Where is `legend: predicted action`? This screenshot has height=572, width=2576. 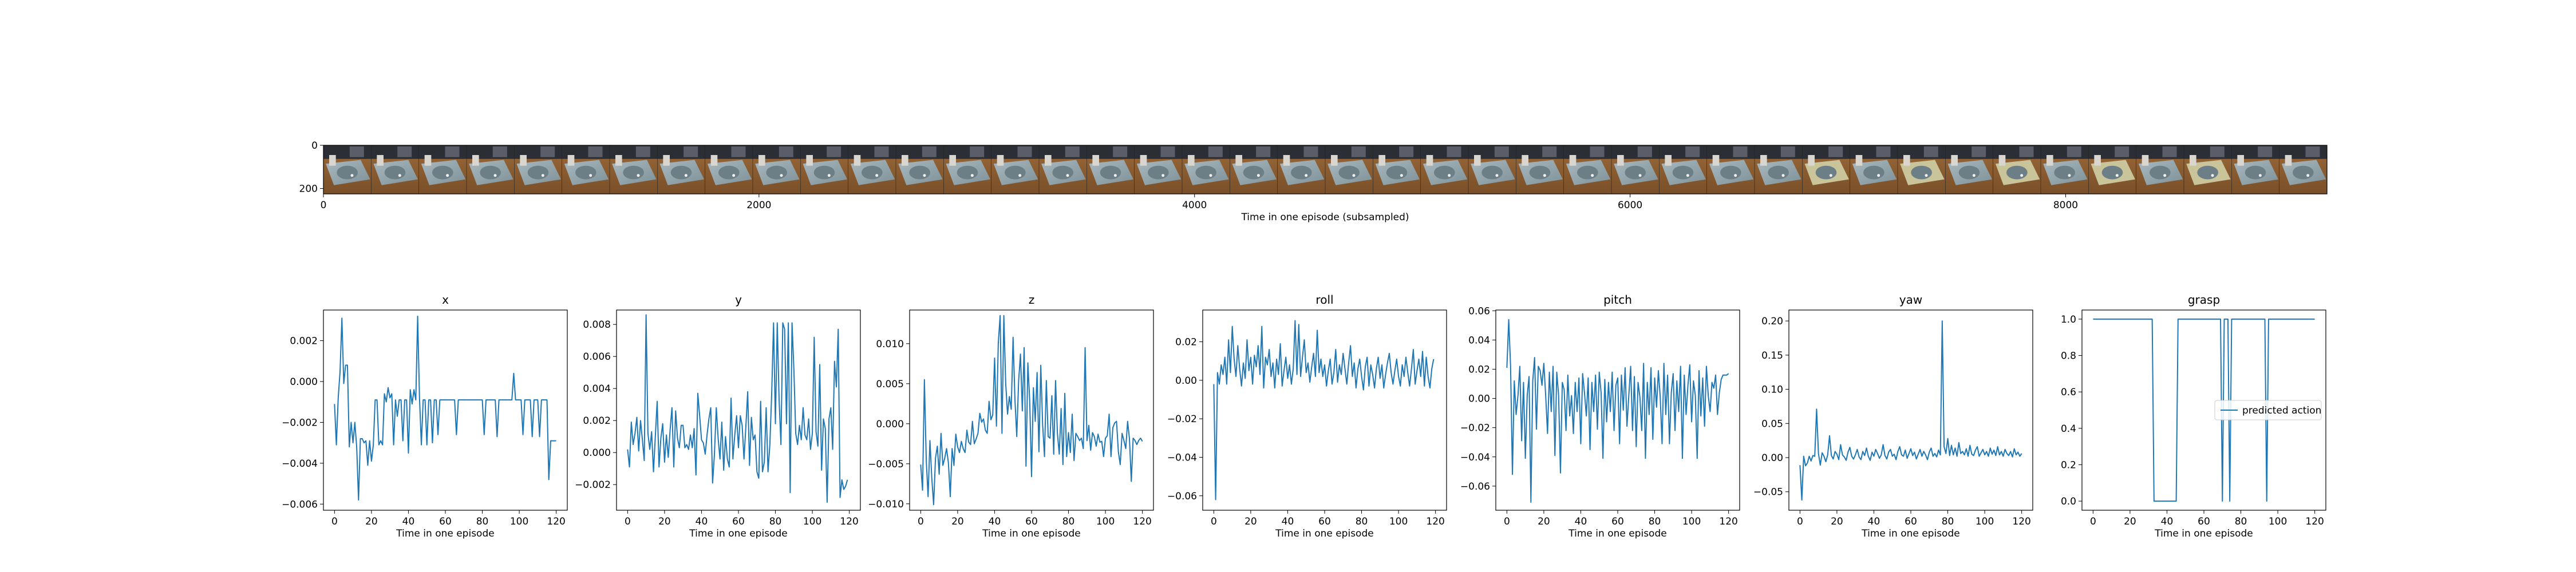
legend: predicted action is located at coordinates (2268, 410).